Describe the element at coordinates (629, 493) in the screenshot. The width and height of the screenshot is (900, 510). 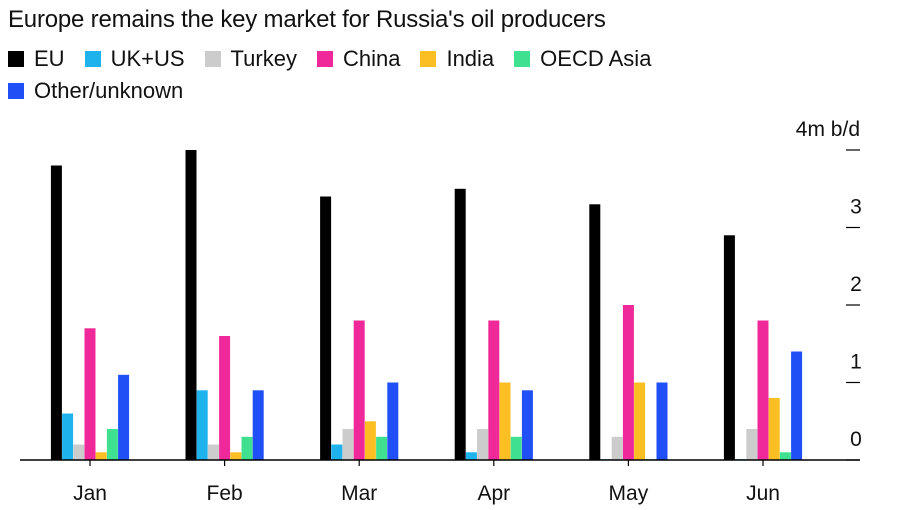
I see `x-tick-label: May` at that location.